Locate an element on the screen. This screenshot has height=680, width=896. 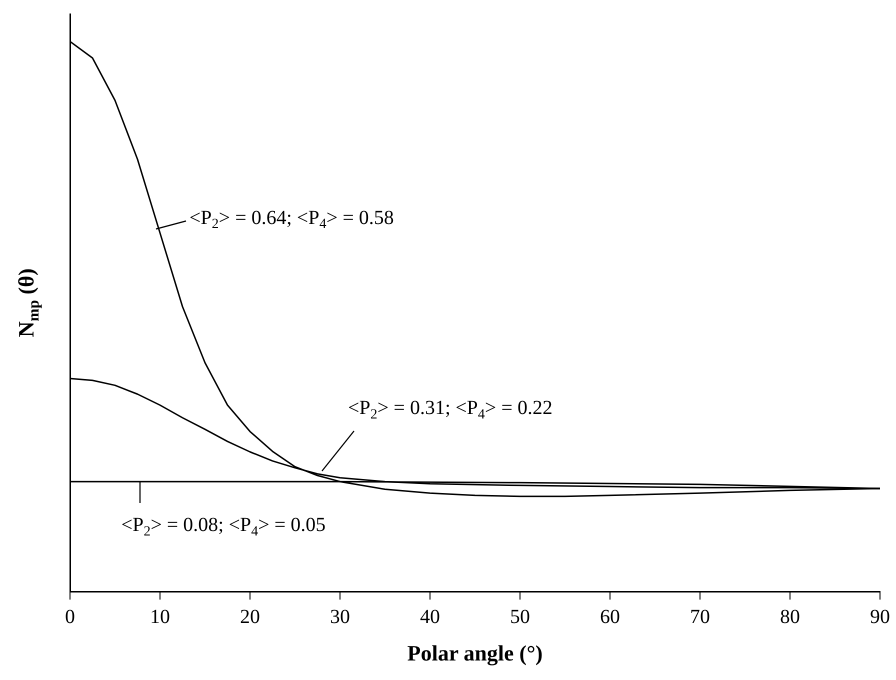
x-tick-label: 60 is located at coordinates (610, 617).